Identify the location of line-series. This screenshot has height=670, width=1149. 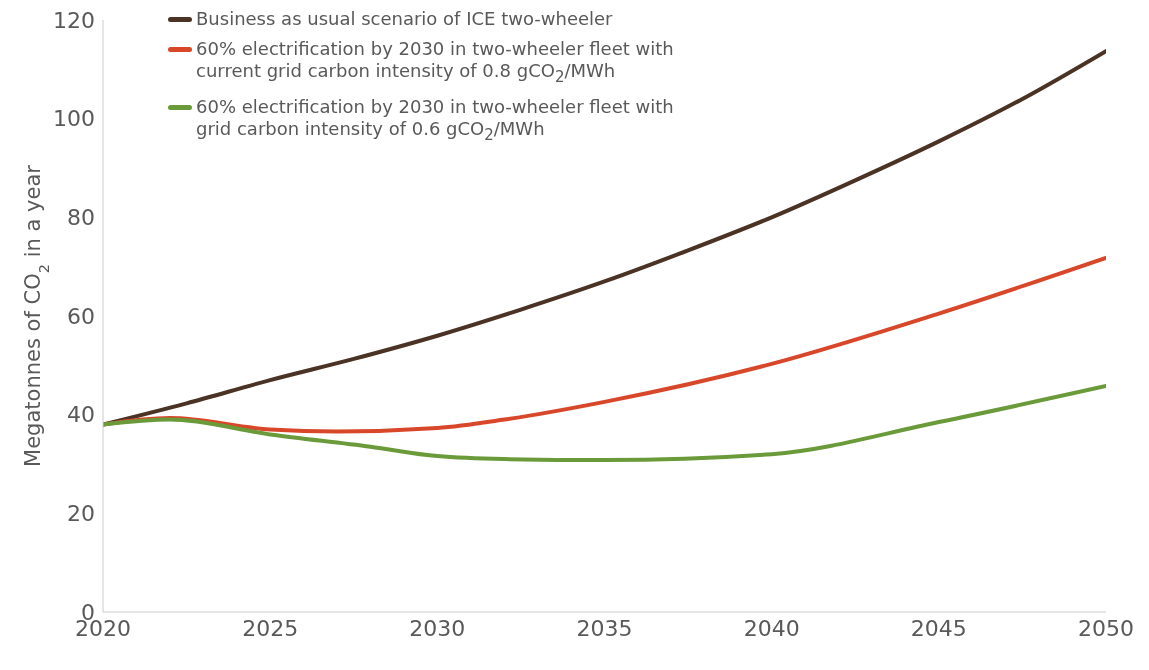
(604, 423).